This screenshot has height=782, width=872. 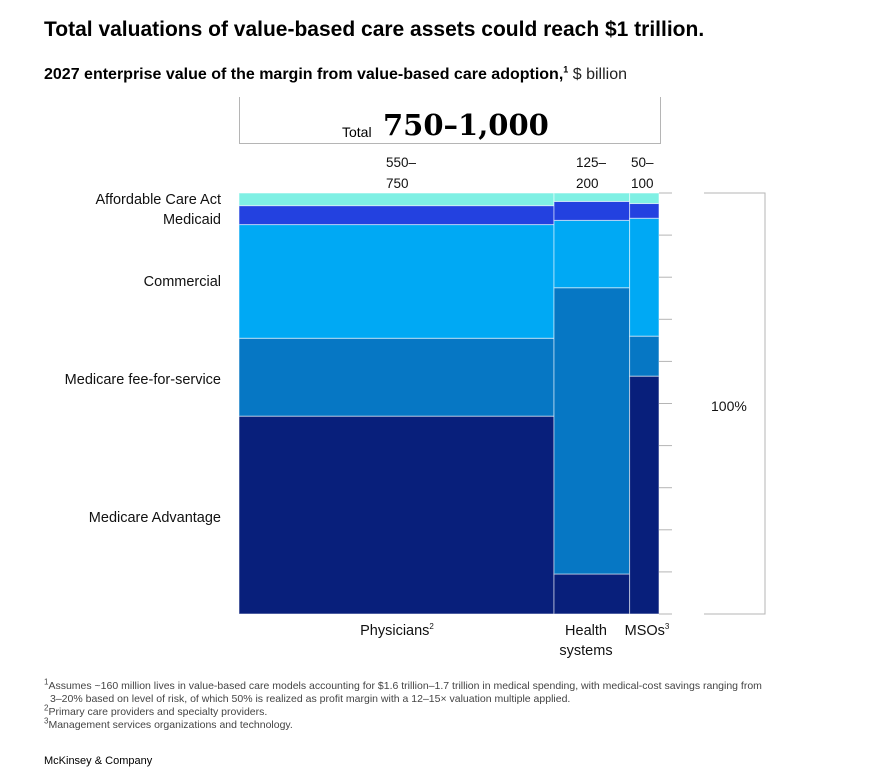 I want to click on subtitle-unit: $ billion, so click(x=600, y=74).